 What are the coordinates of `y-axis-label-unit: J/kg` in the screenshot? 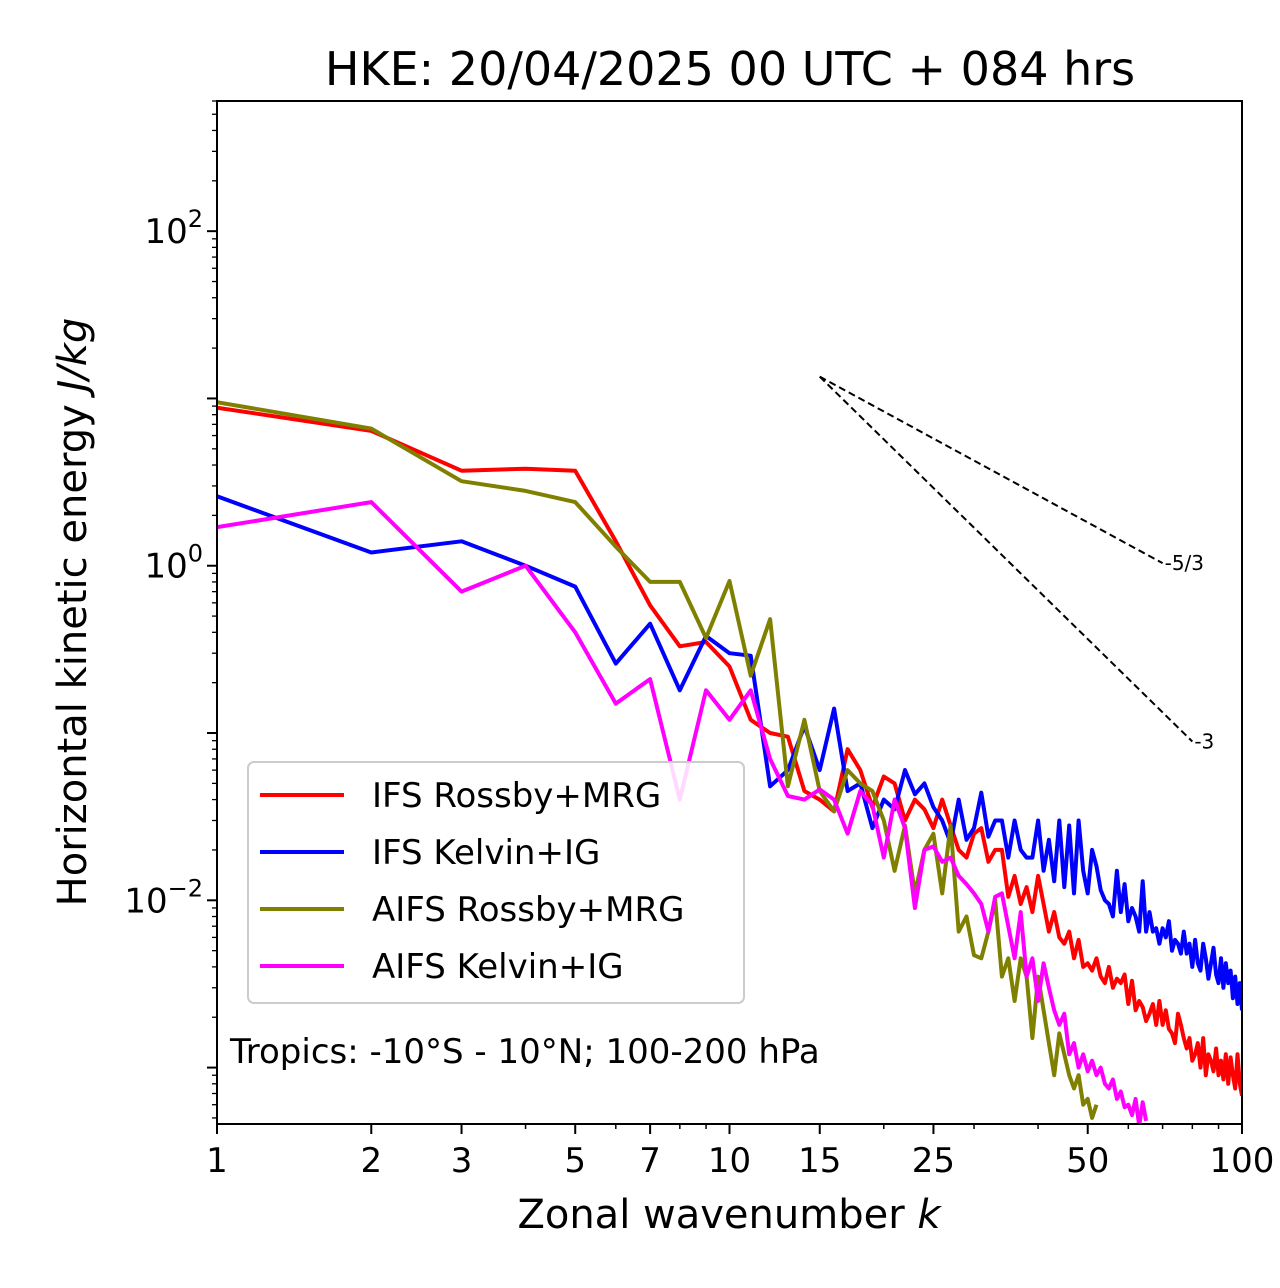 It's located at (73, 358).